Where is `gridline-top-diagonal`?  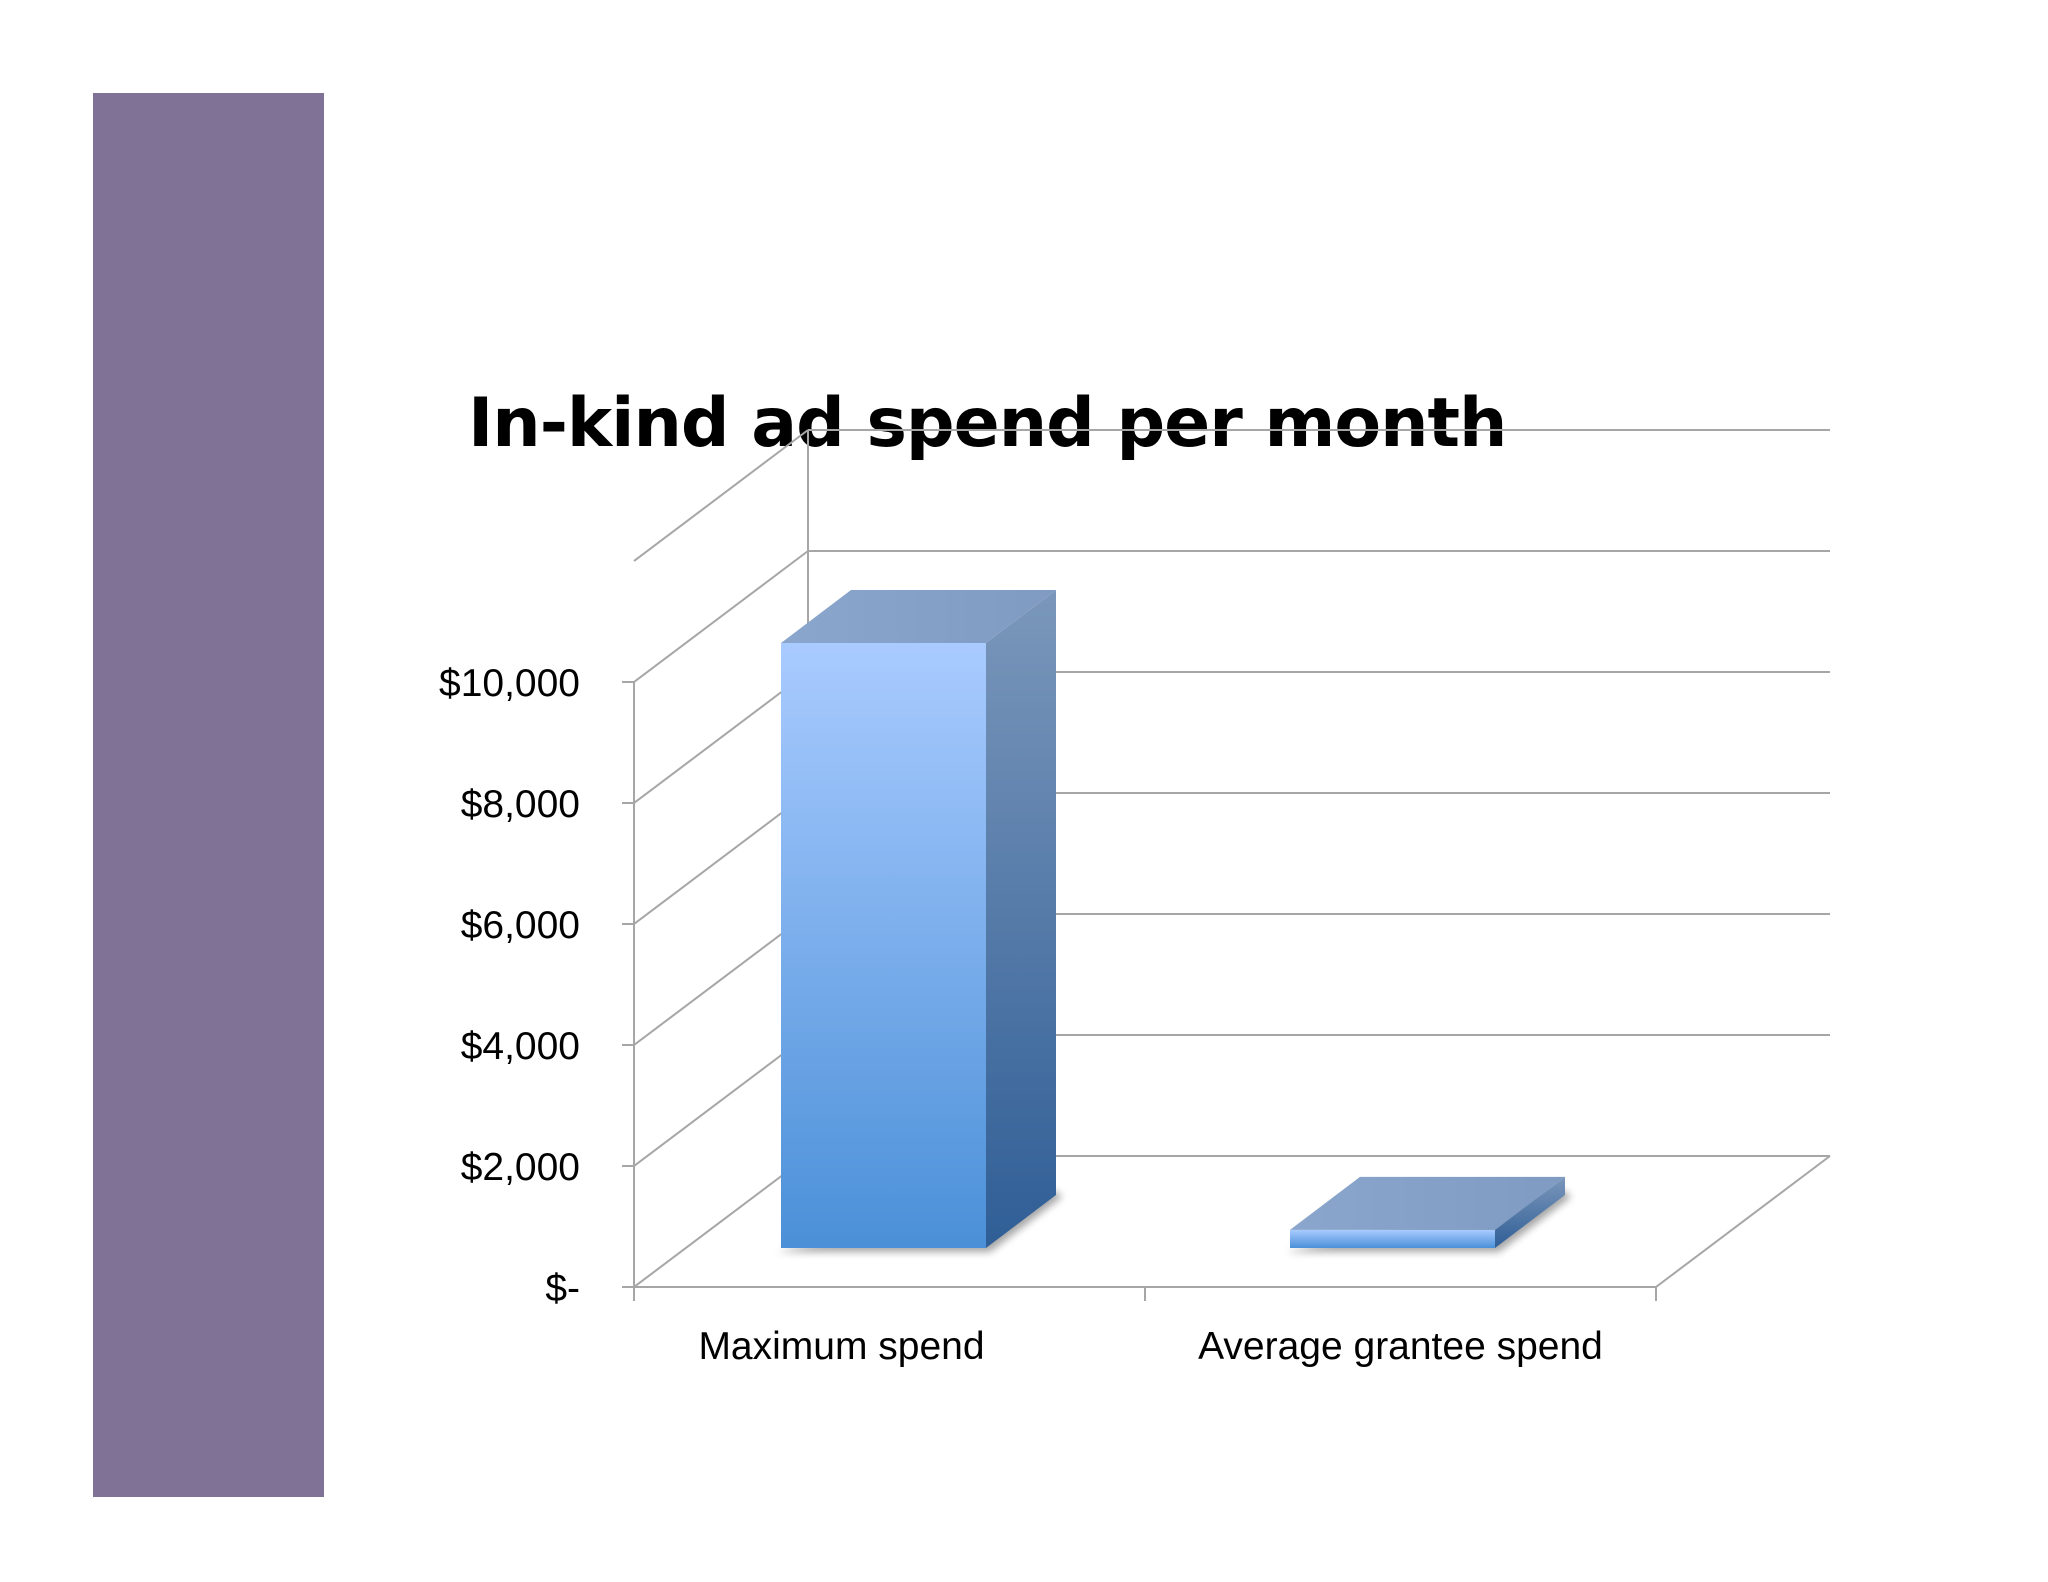
gridline-top-diagonal is located at coordinates (721, 495).